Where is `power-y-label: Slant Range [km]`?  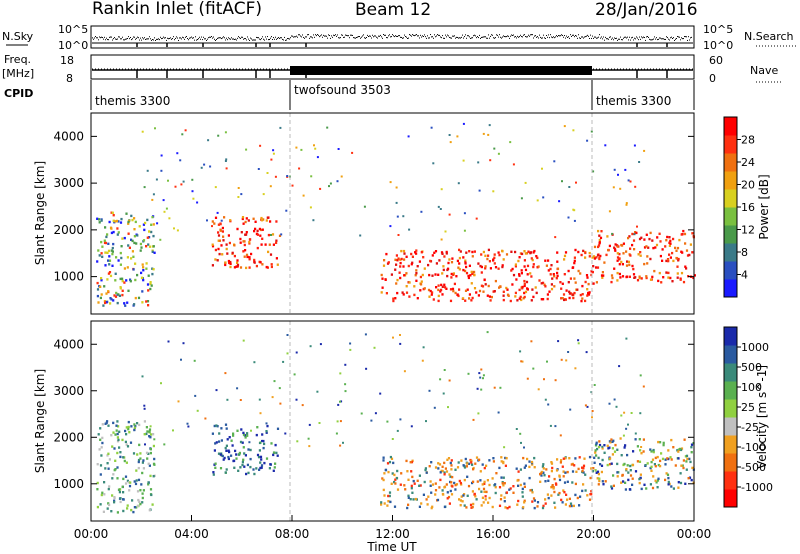 power-y-label: Slant Range [km] is located at coordinates (40, 213).